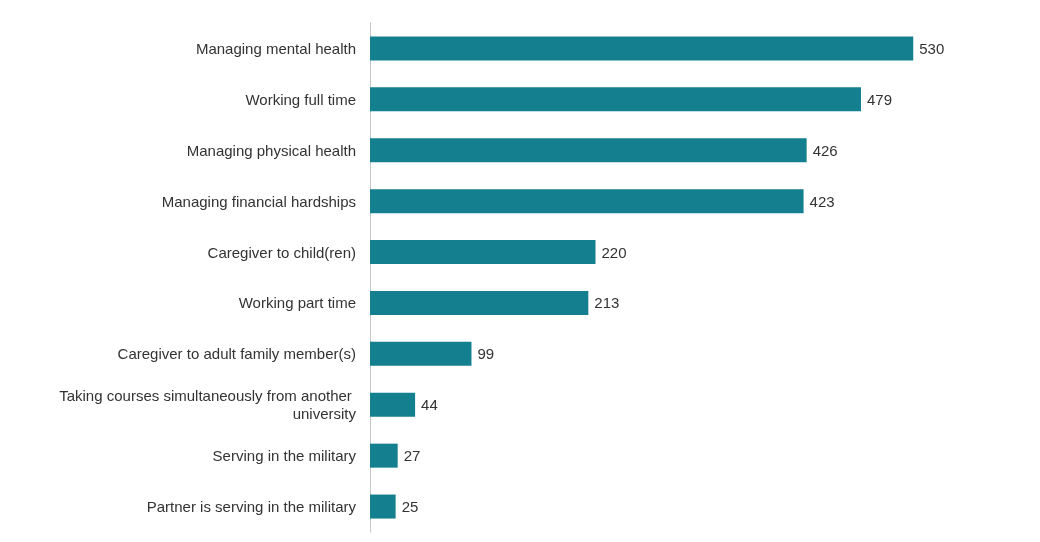 The height and width of the screenshot is (542, 1040). I want to click on y-tick-label: Partner is serving in the military, so click(251, 507).